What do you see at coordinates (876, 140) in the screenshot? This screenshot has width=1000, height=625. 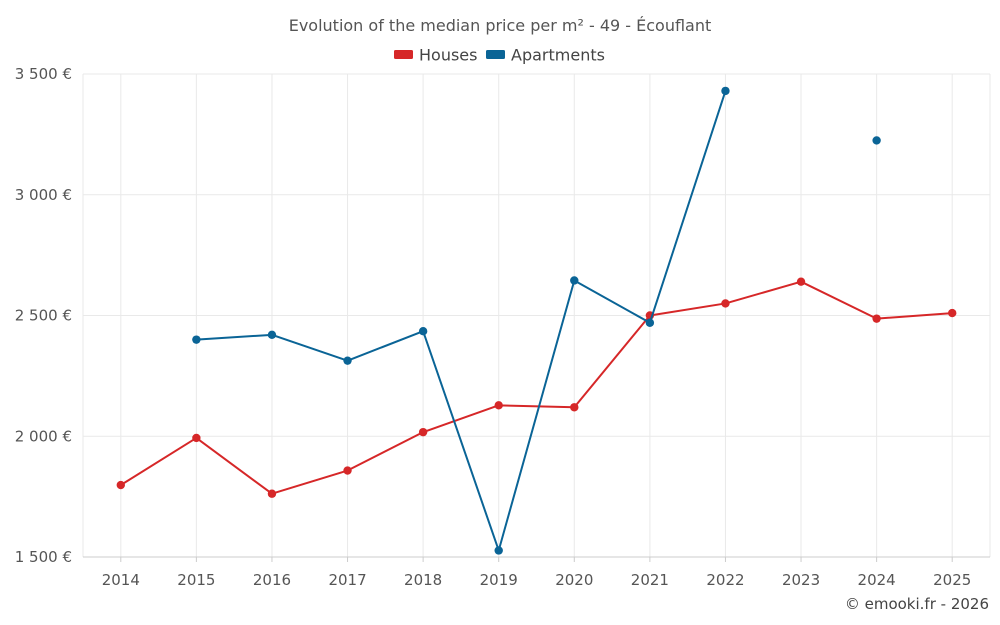 I see `apartments-point-2024` at bounding box center [876, 140].